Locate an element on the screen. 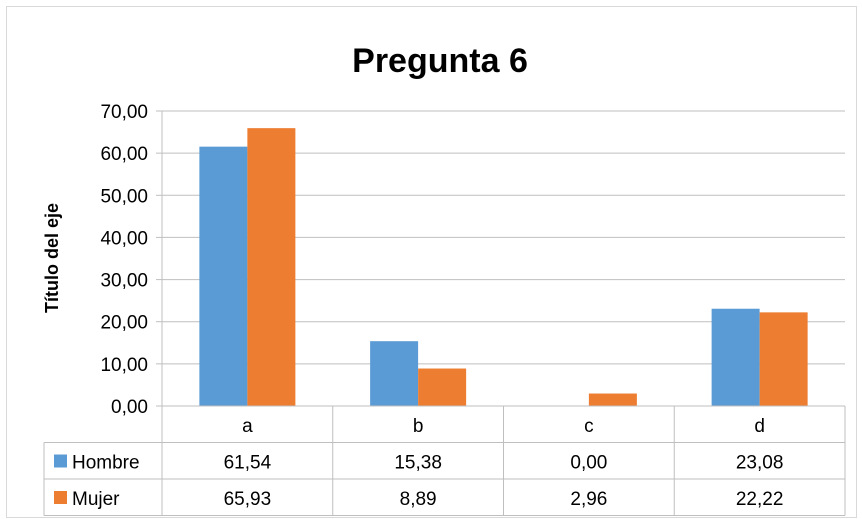 The width and height of the screenshot is (862, 519). bar-hombre-a is located at coordinates (223, 276).